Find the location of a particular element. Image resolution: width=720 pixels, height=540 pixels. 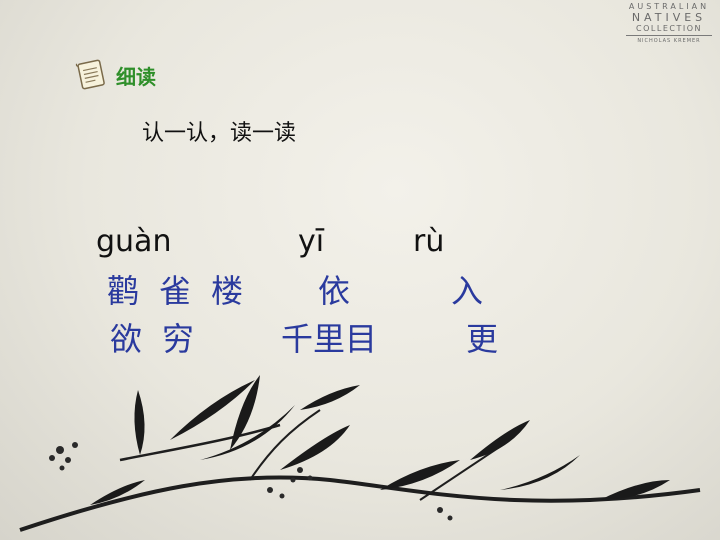

logo-divider is located at coordinates (669, 35).